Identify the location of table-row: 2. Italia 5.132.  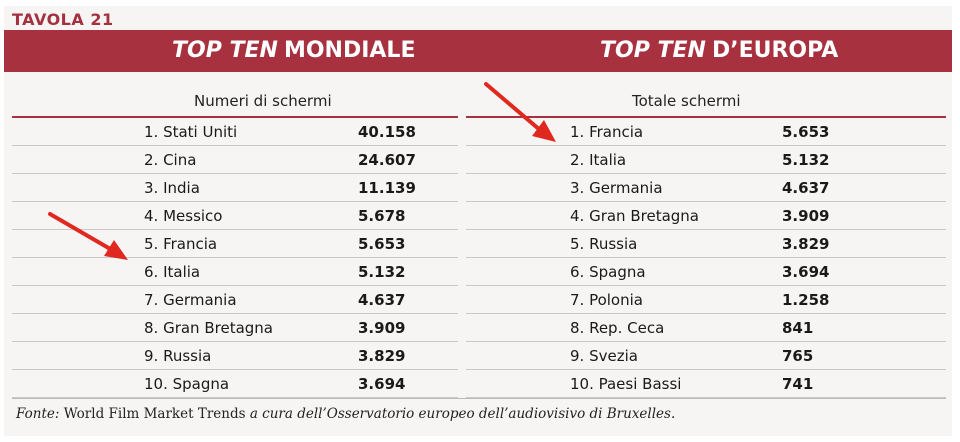
(706, 160).